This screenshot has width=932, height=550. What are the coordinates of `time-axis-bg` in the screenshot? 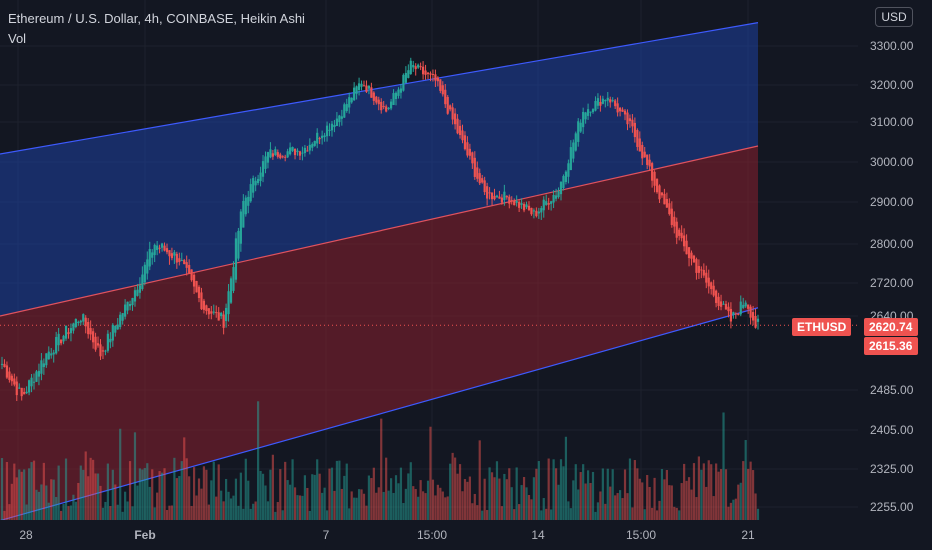 It's located at (466, 535).